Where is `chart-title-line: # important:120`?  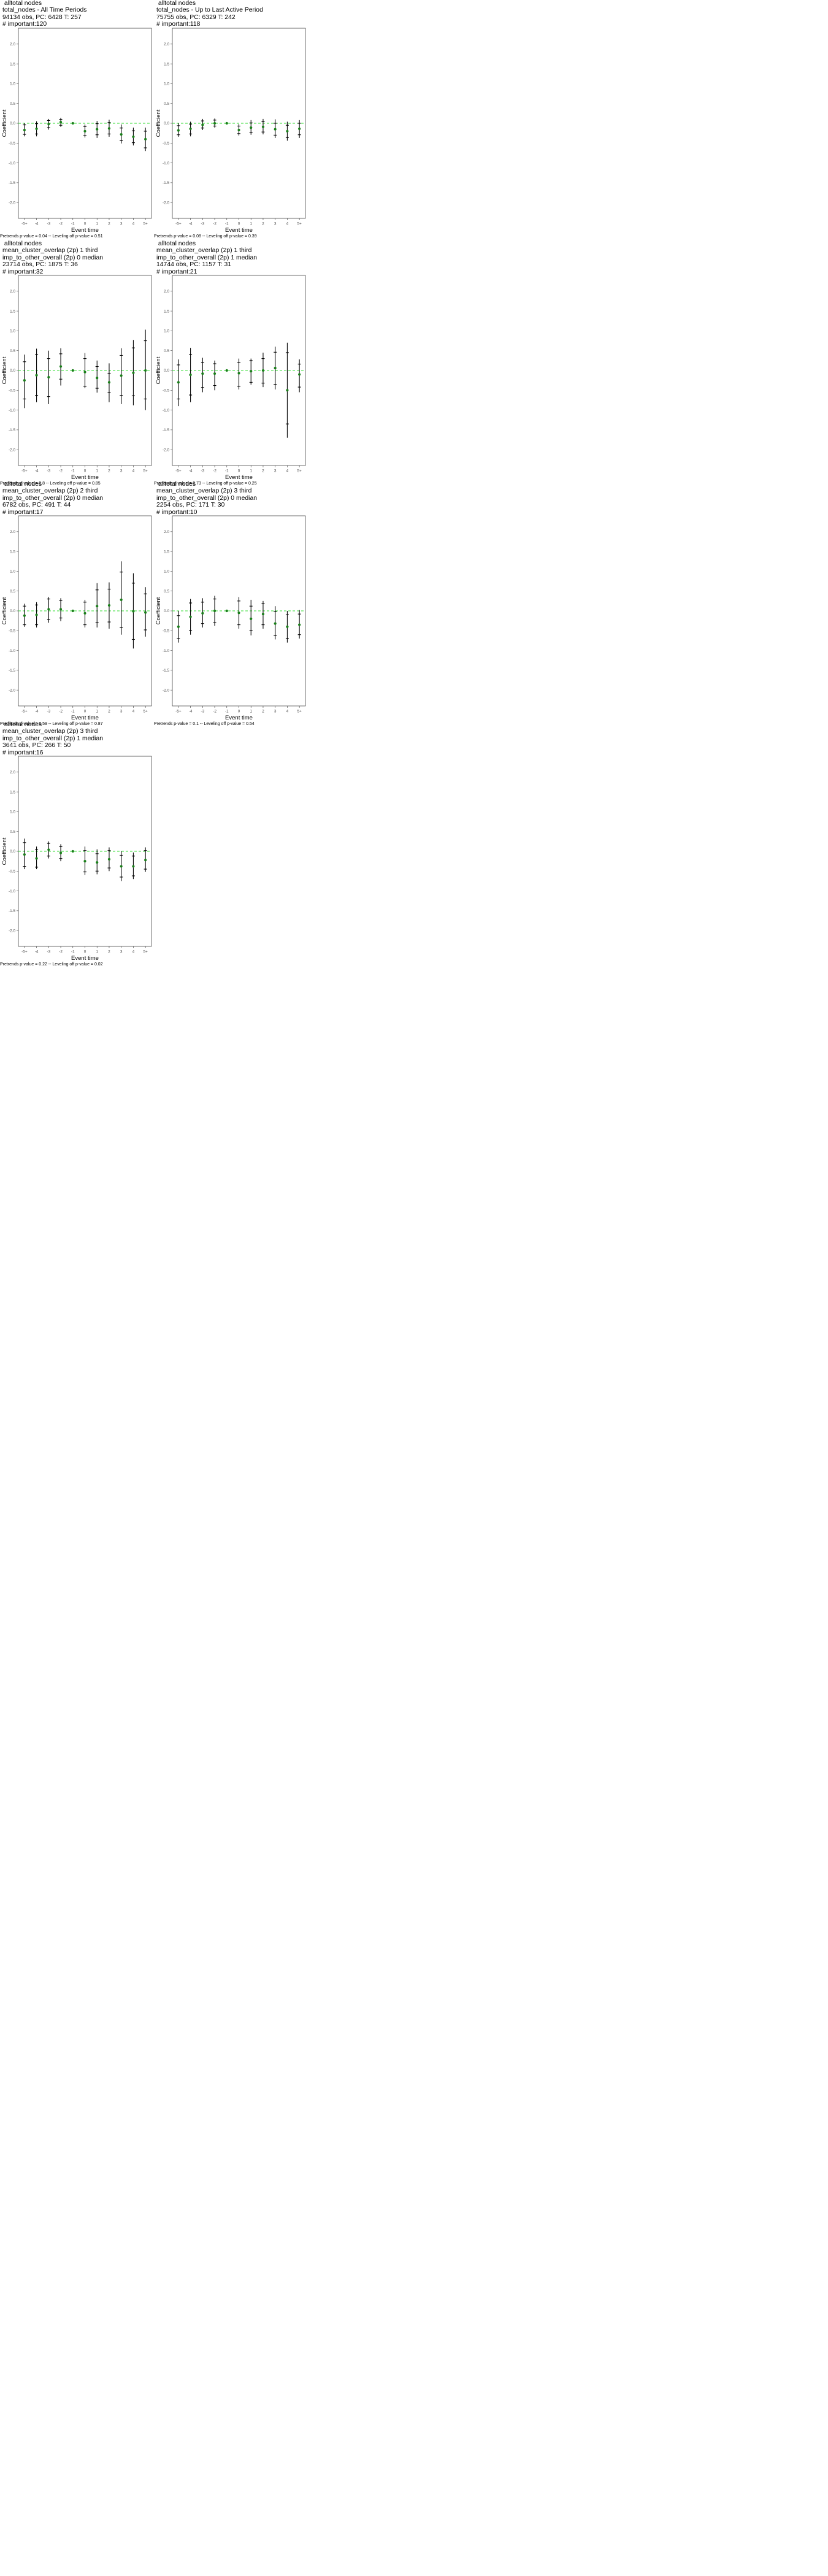 chart-title-line: # important:120 is located at coordinates (24, 24).